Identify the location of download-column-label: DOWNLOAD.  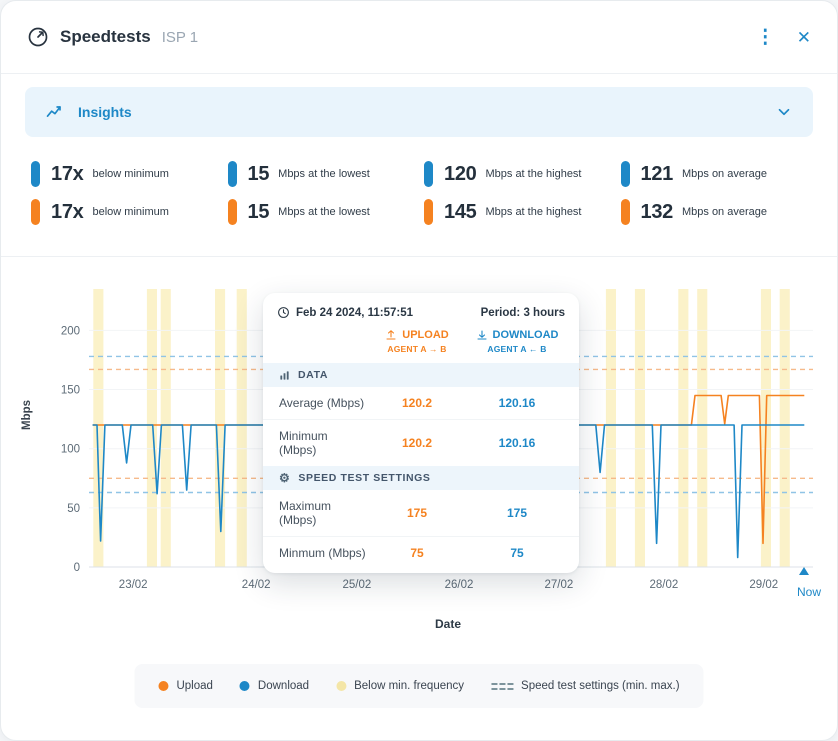
(525, 335).